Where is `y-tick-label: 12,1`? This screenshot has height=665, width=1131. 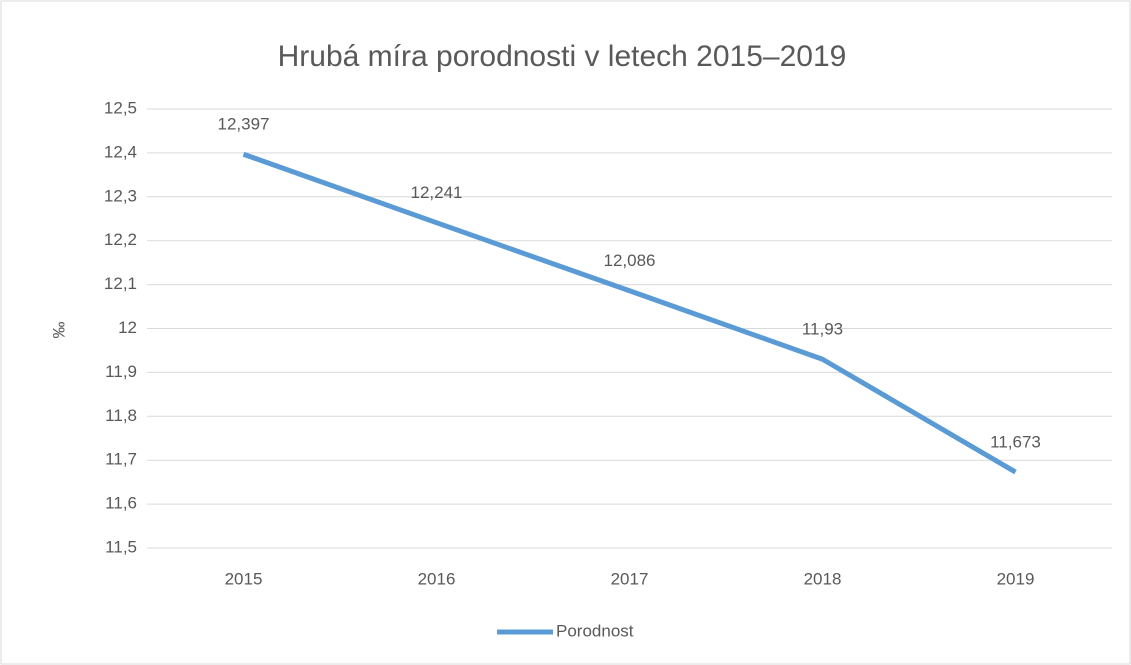 y-tick-label: 12,1 is located at coordinates (120, 283).